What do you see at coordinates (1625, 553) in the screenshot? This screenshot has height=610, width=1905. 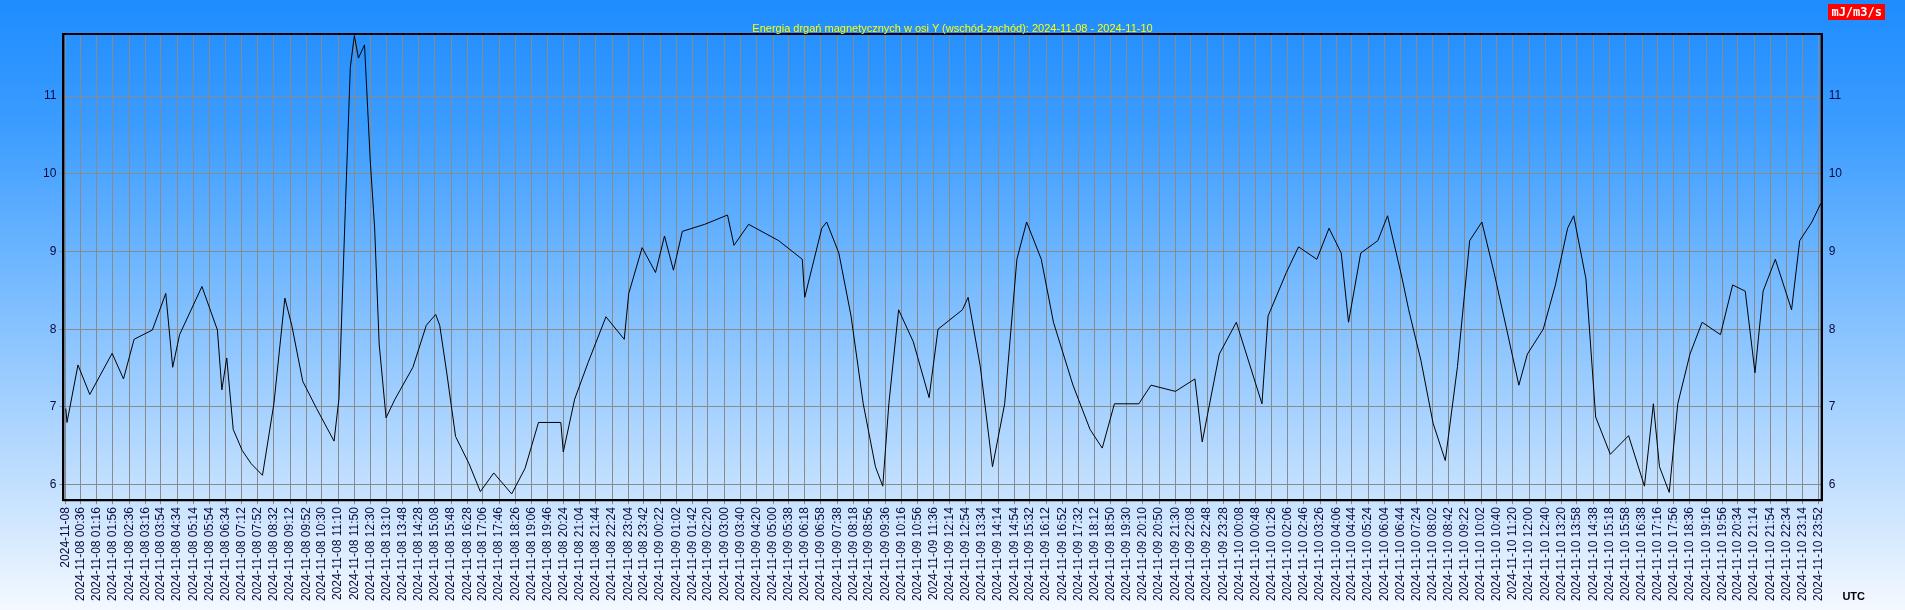 I see `x-tick-label: 2024-11-10 15:58` at bounding box center [1625, 553].